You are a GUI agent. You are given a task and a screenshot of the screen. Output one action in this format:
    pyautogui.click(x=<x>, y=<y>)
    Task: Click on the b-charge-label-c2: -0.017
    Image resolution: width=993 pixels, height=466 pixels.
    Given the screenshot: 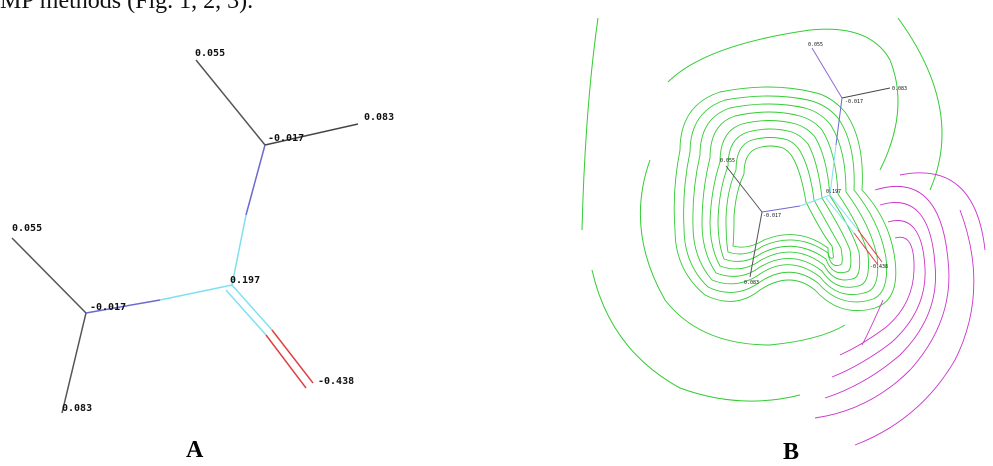 What is the action you would take?
    pyautogui.click(x=772, y=216)
    